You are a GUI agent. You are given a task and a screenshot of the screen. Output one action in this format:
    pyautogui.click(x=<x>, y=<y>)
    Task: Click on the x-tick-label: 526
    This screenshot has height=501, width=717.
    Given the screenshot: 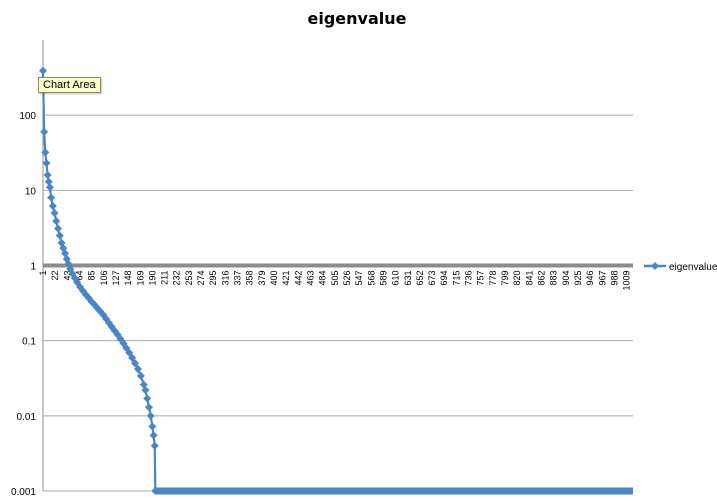 What is the action you would take?
    pyautogui.click(x=347, y=278)
    